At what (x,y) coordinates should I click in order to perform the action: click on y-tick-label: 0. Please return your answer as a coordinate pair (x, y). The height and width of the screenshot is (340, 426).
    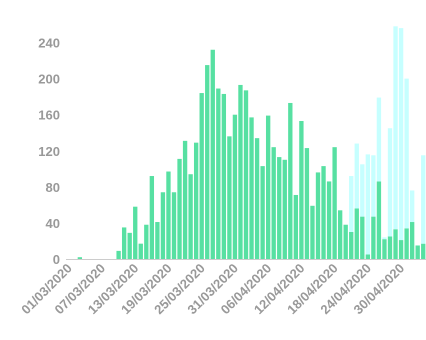
    Looking at the image, I should click on (56, 259).